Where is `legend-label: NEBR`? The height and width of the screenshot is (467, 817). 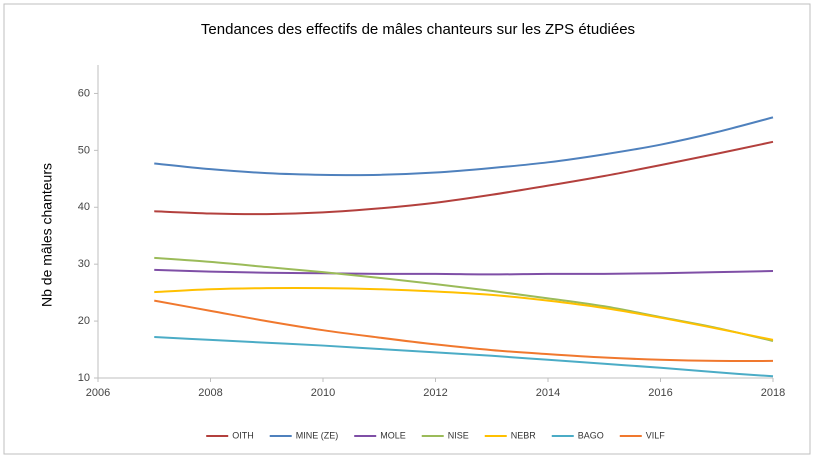 legend-label: NEBR is located at coordinates (524, 435).